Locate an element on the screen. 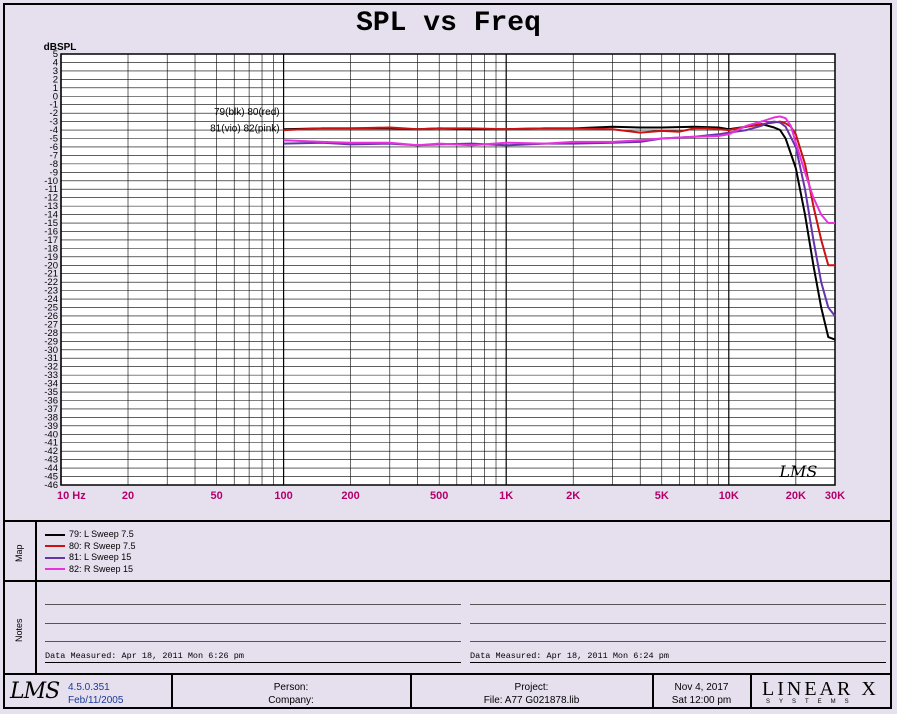 Image resolution: width=897 pixels, height=714 pixels. y-tick-label: -40 is located at coordinates (51, 434).